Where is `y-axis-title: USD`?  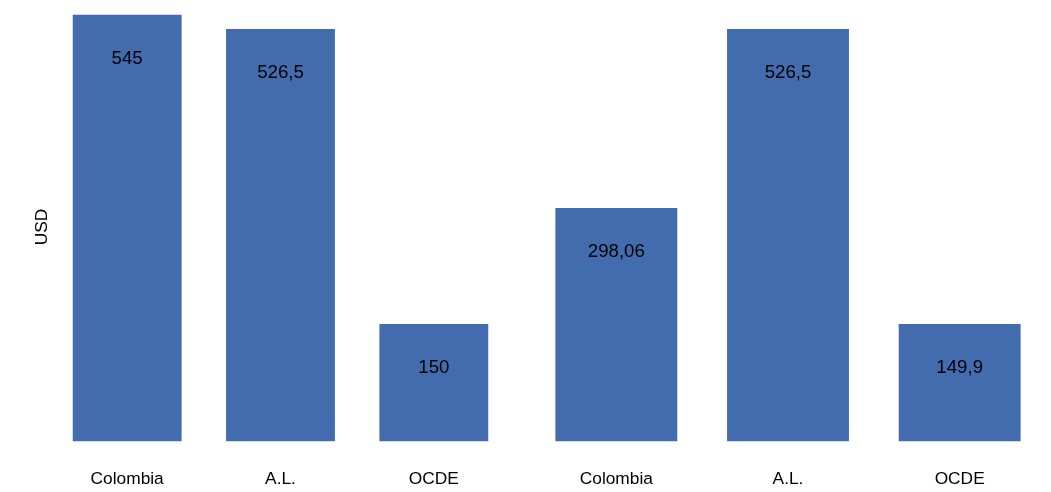 y-axis-title: USD is located at coordinates (40, 227).